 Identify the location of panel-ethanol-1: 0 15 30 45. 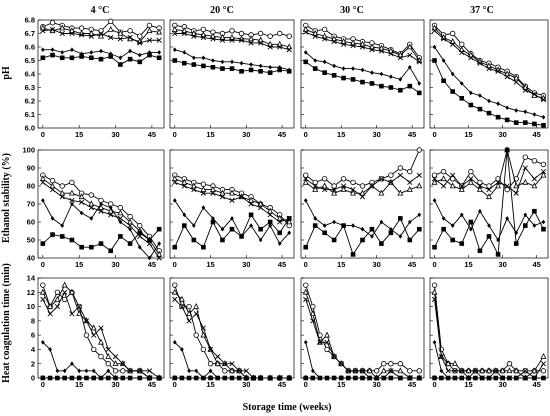
(232, 209).